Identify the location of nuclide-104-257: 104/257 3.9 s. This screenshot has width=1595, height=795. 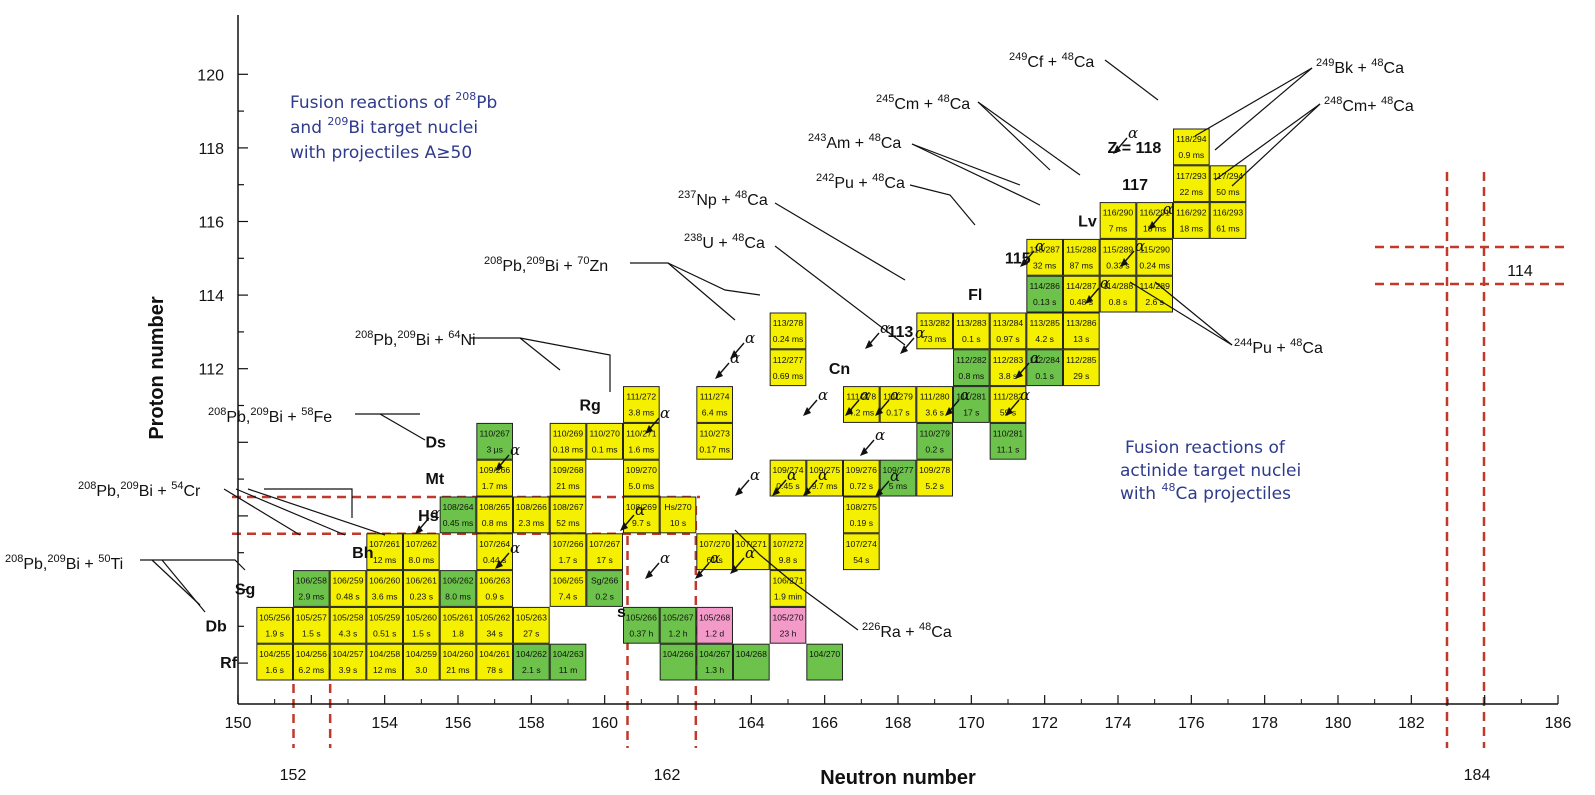
(348, 662).